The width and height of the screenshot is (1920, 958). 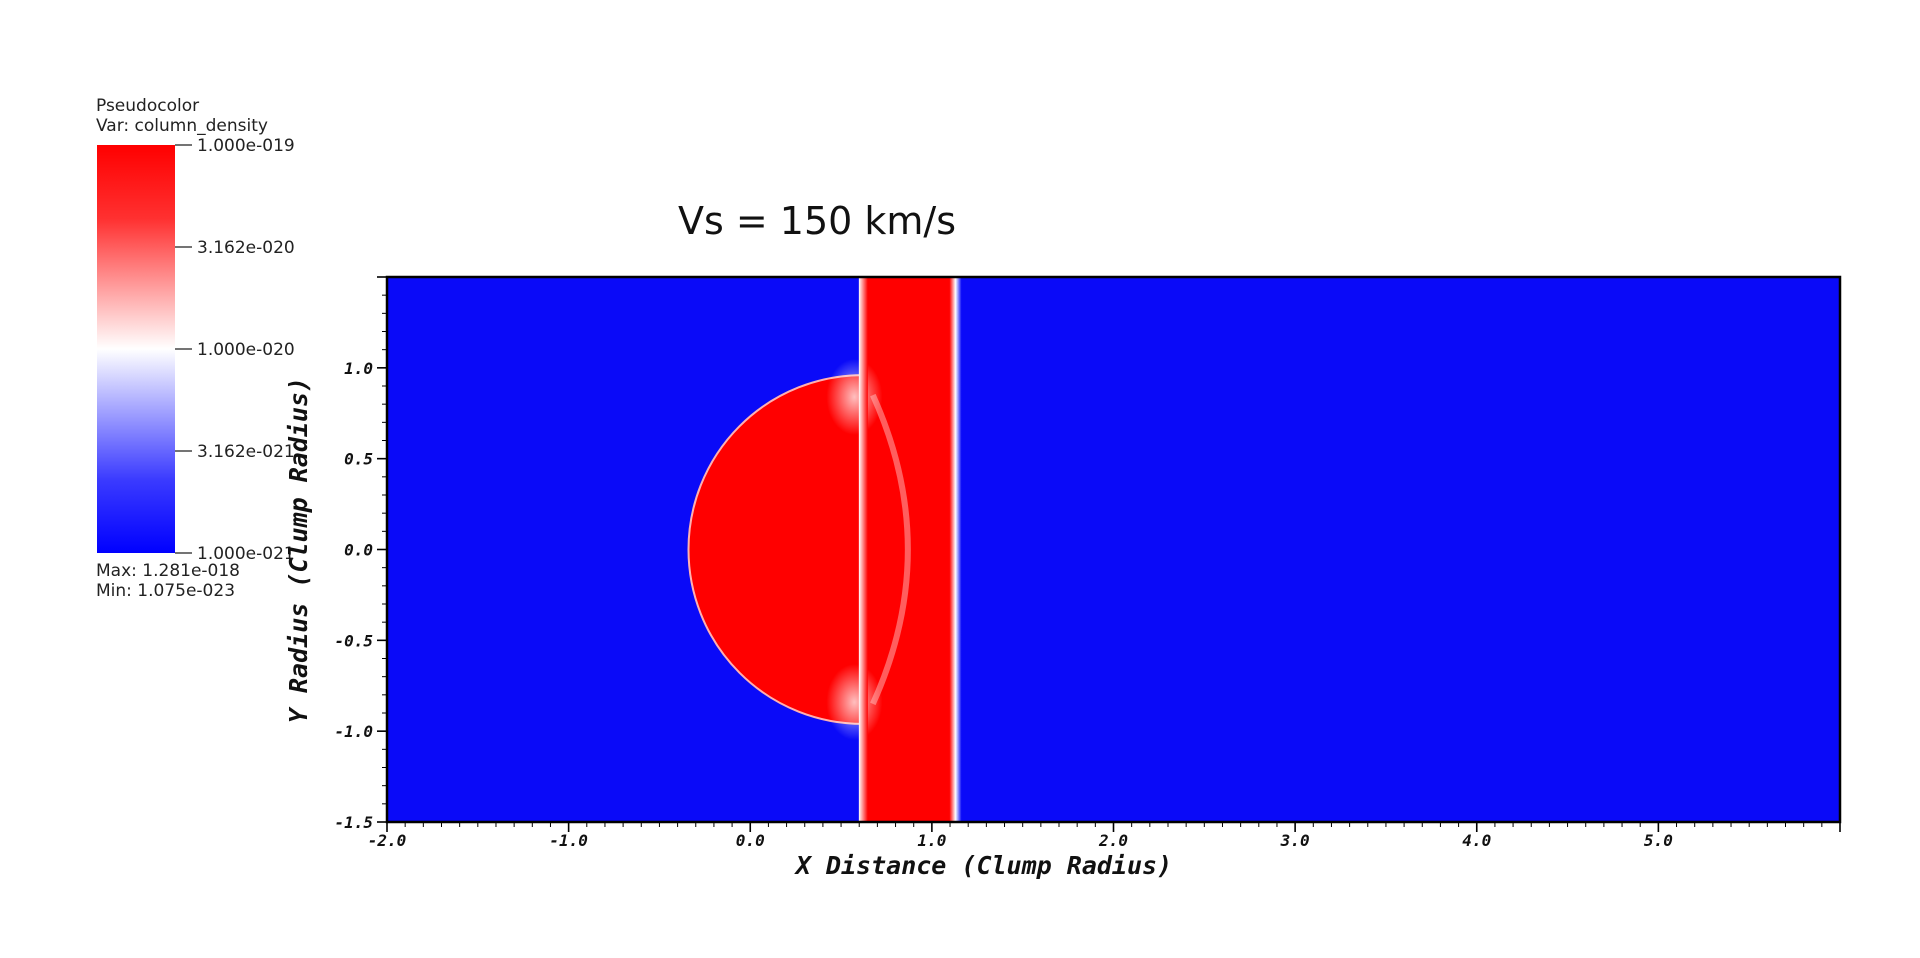 I want to click on slab-left-edge, so click(x=863, y=549).